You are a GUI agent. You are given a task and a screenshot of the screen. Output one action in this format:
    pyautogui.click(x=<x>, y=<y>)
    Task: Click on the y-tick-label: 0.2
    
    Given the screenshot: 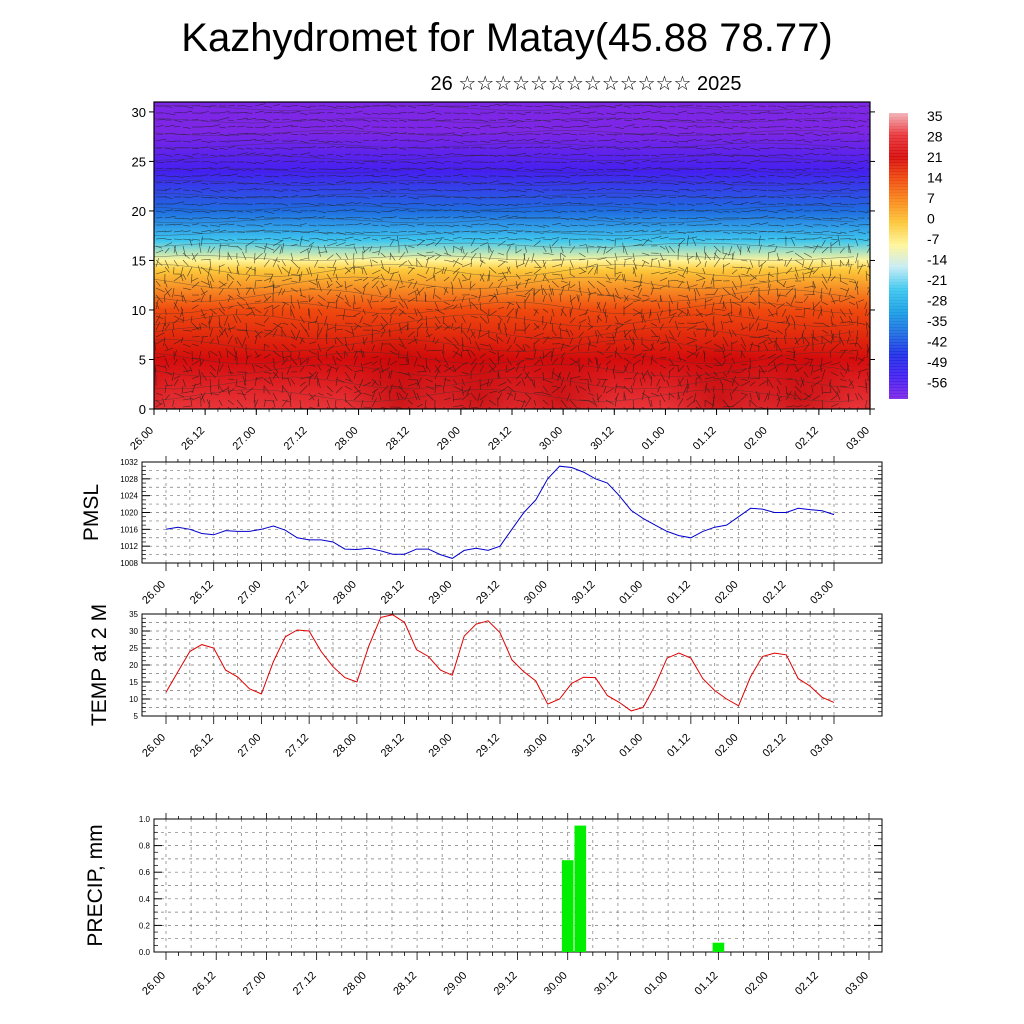 What is the action you would take?
    pyautogui.click(x=145, y=925)
    